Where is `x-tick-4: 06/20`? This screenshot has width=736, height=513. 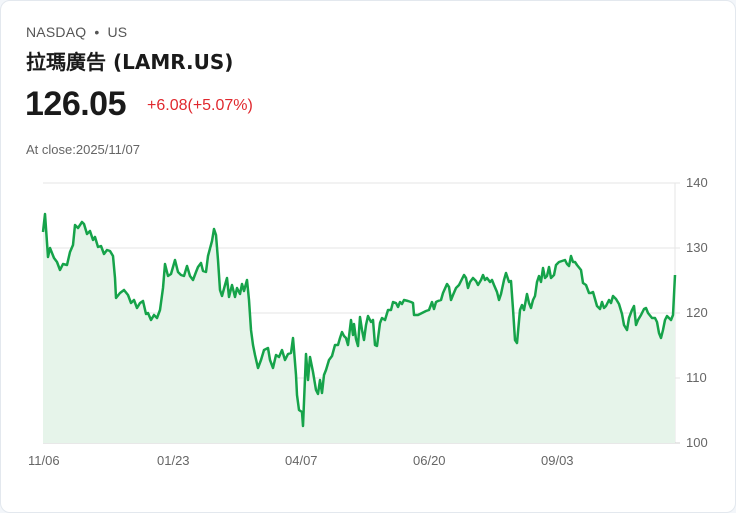 x-tick-4: 06/20 is located at coordinates (429, 460).